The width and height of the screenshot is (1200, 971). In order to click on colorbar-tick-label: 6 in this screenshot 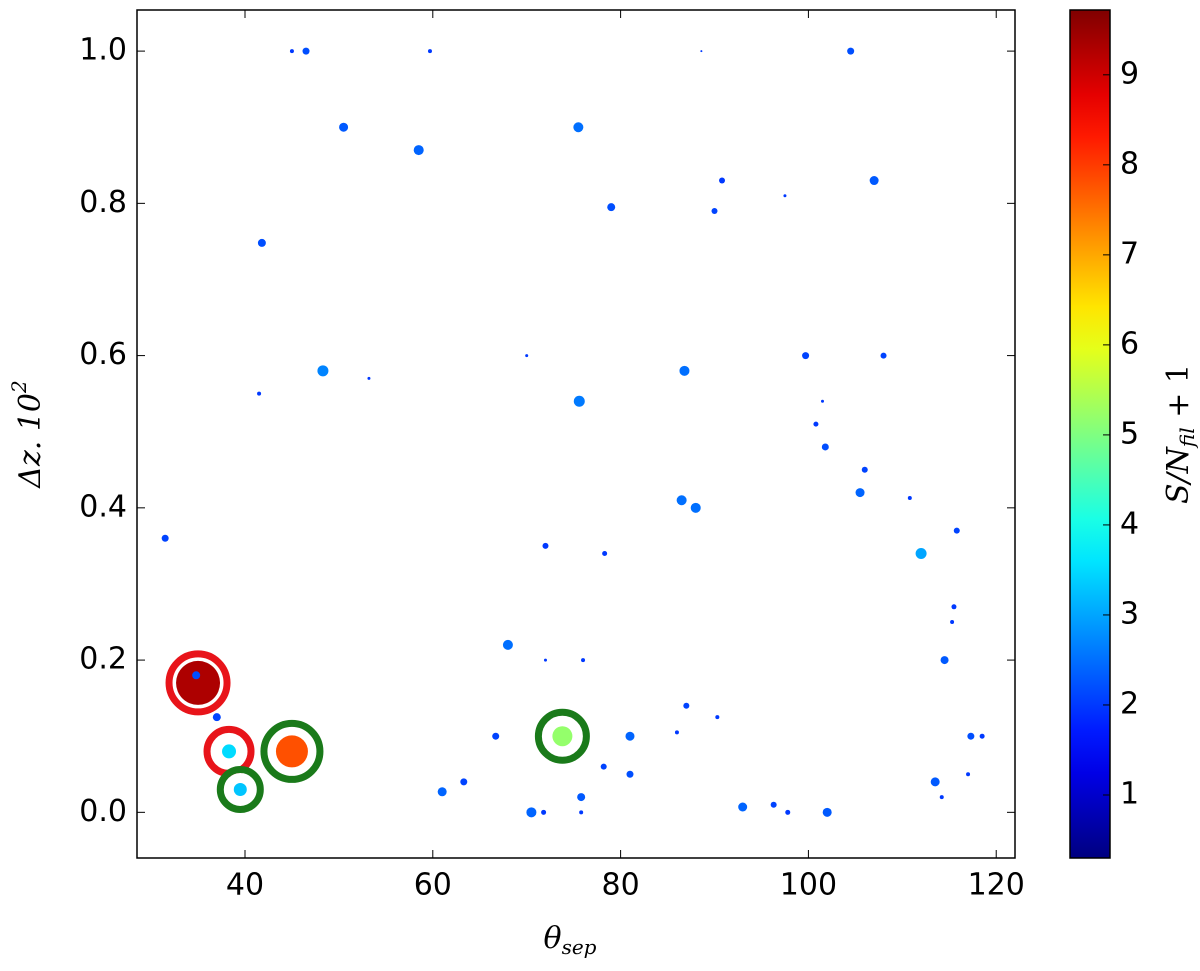, I will do `click(1129, 343)`.